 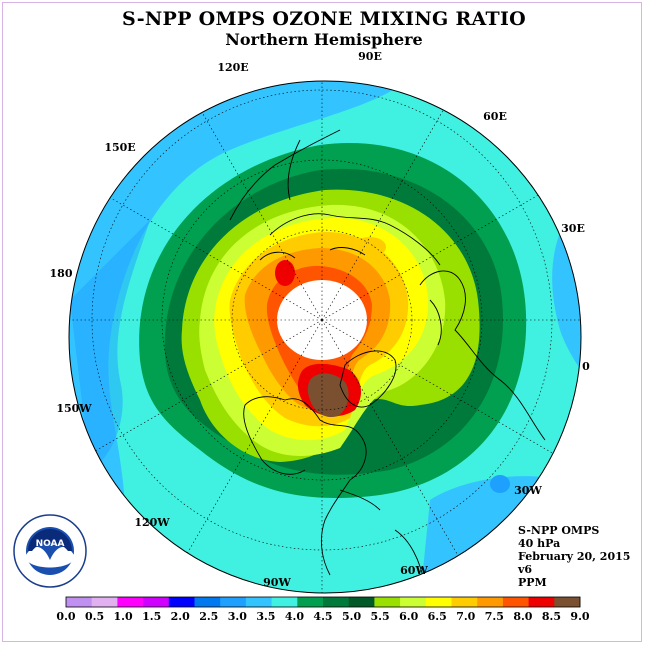 I want to click on longitude-label: 90E, so click(x=370, y=56).